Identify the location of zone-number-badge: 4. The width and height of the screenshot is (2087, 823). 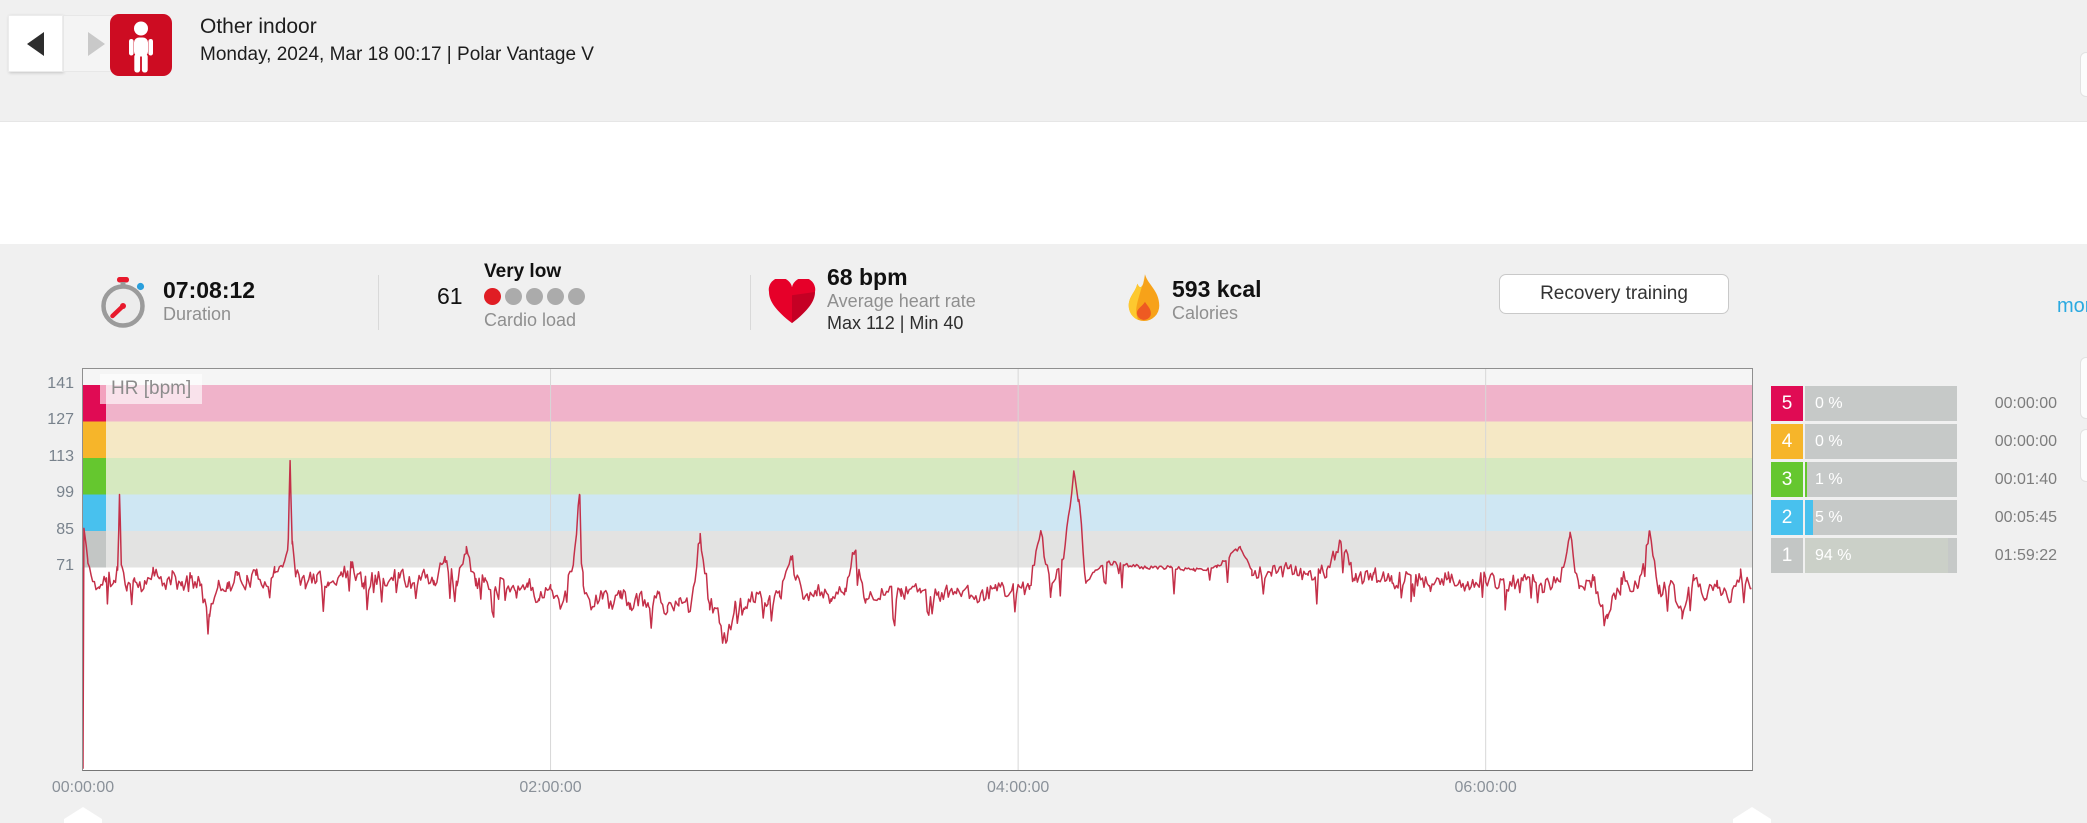
(1787, 441).